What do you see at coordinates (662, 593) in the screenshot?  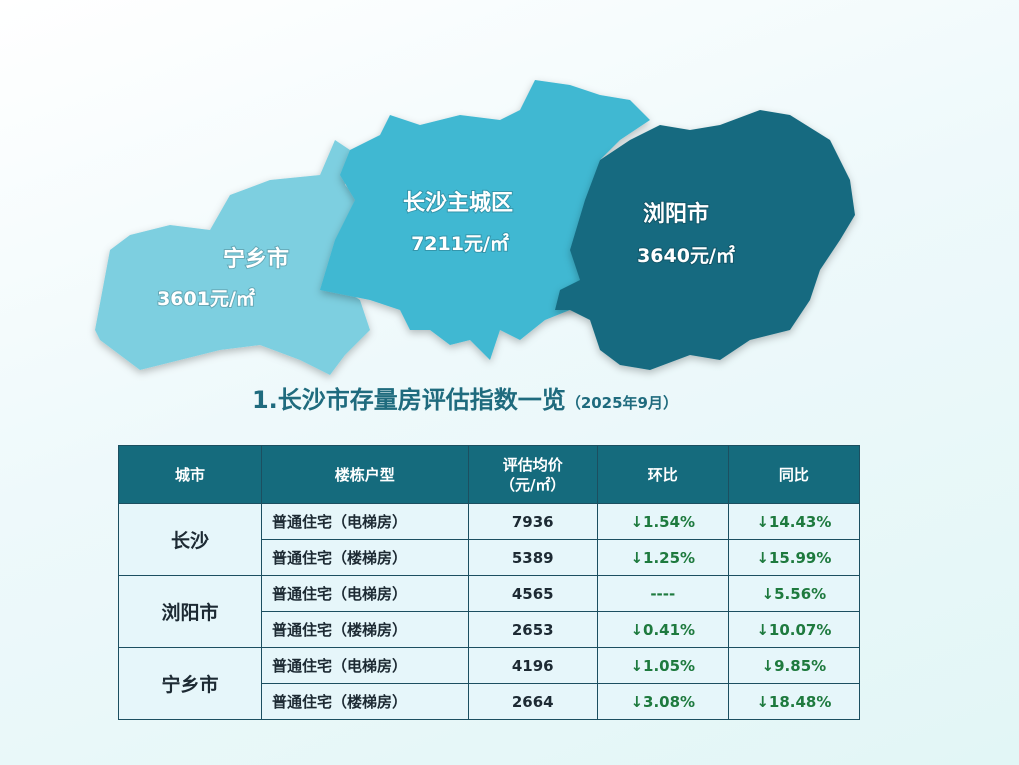 I see `mom-change: ----` at bounding box center [662, 593].